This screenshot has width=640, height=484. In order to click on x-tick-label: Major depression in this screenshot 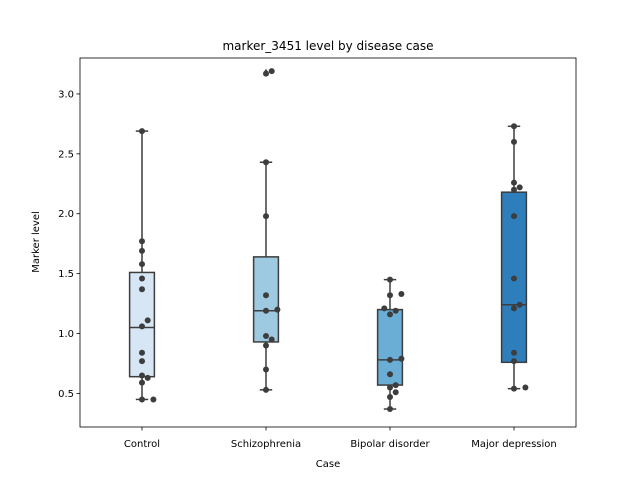, I will do `click(514, 444)`.